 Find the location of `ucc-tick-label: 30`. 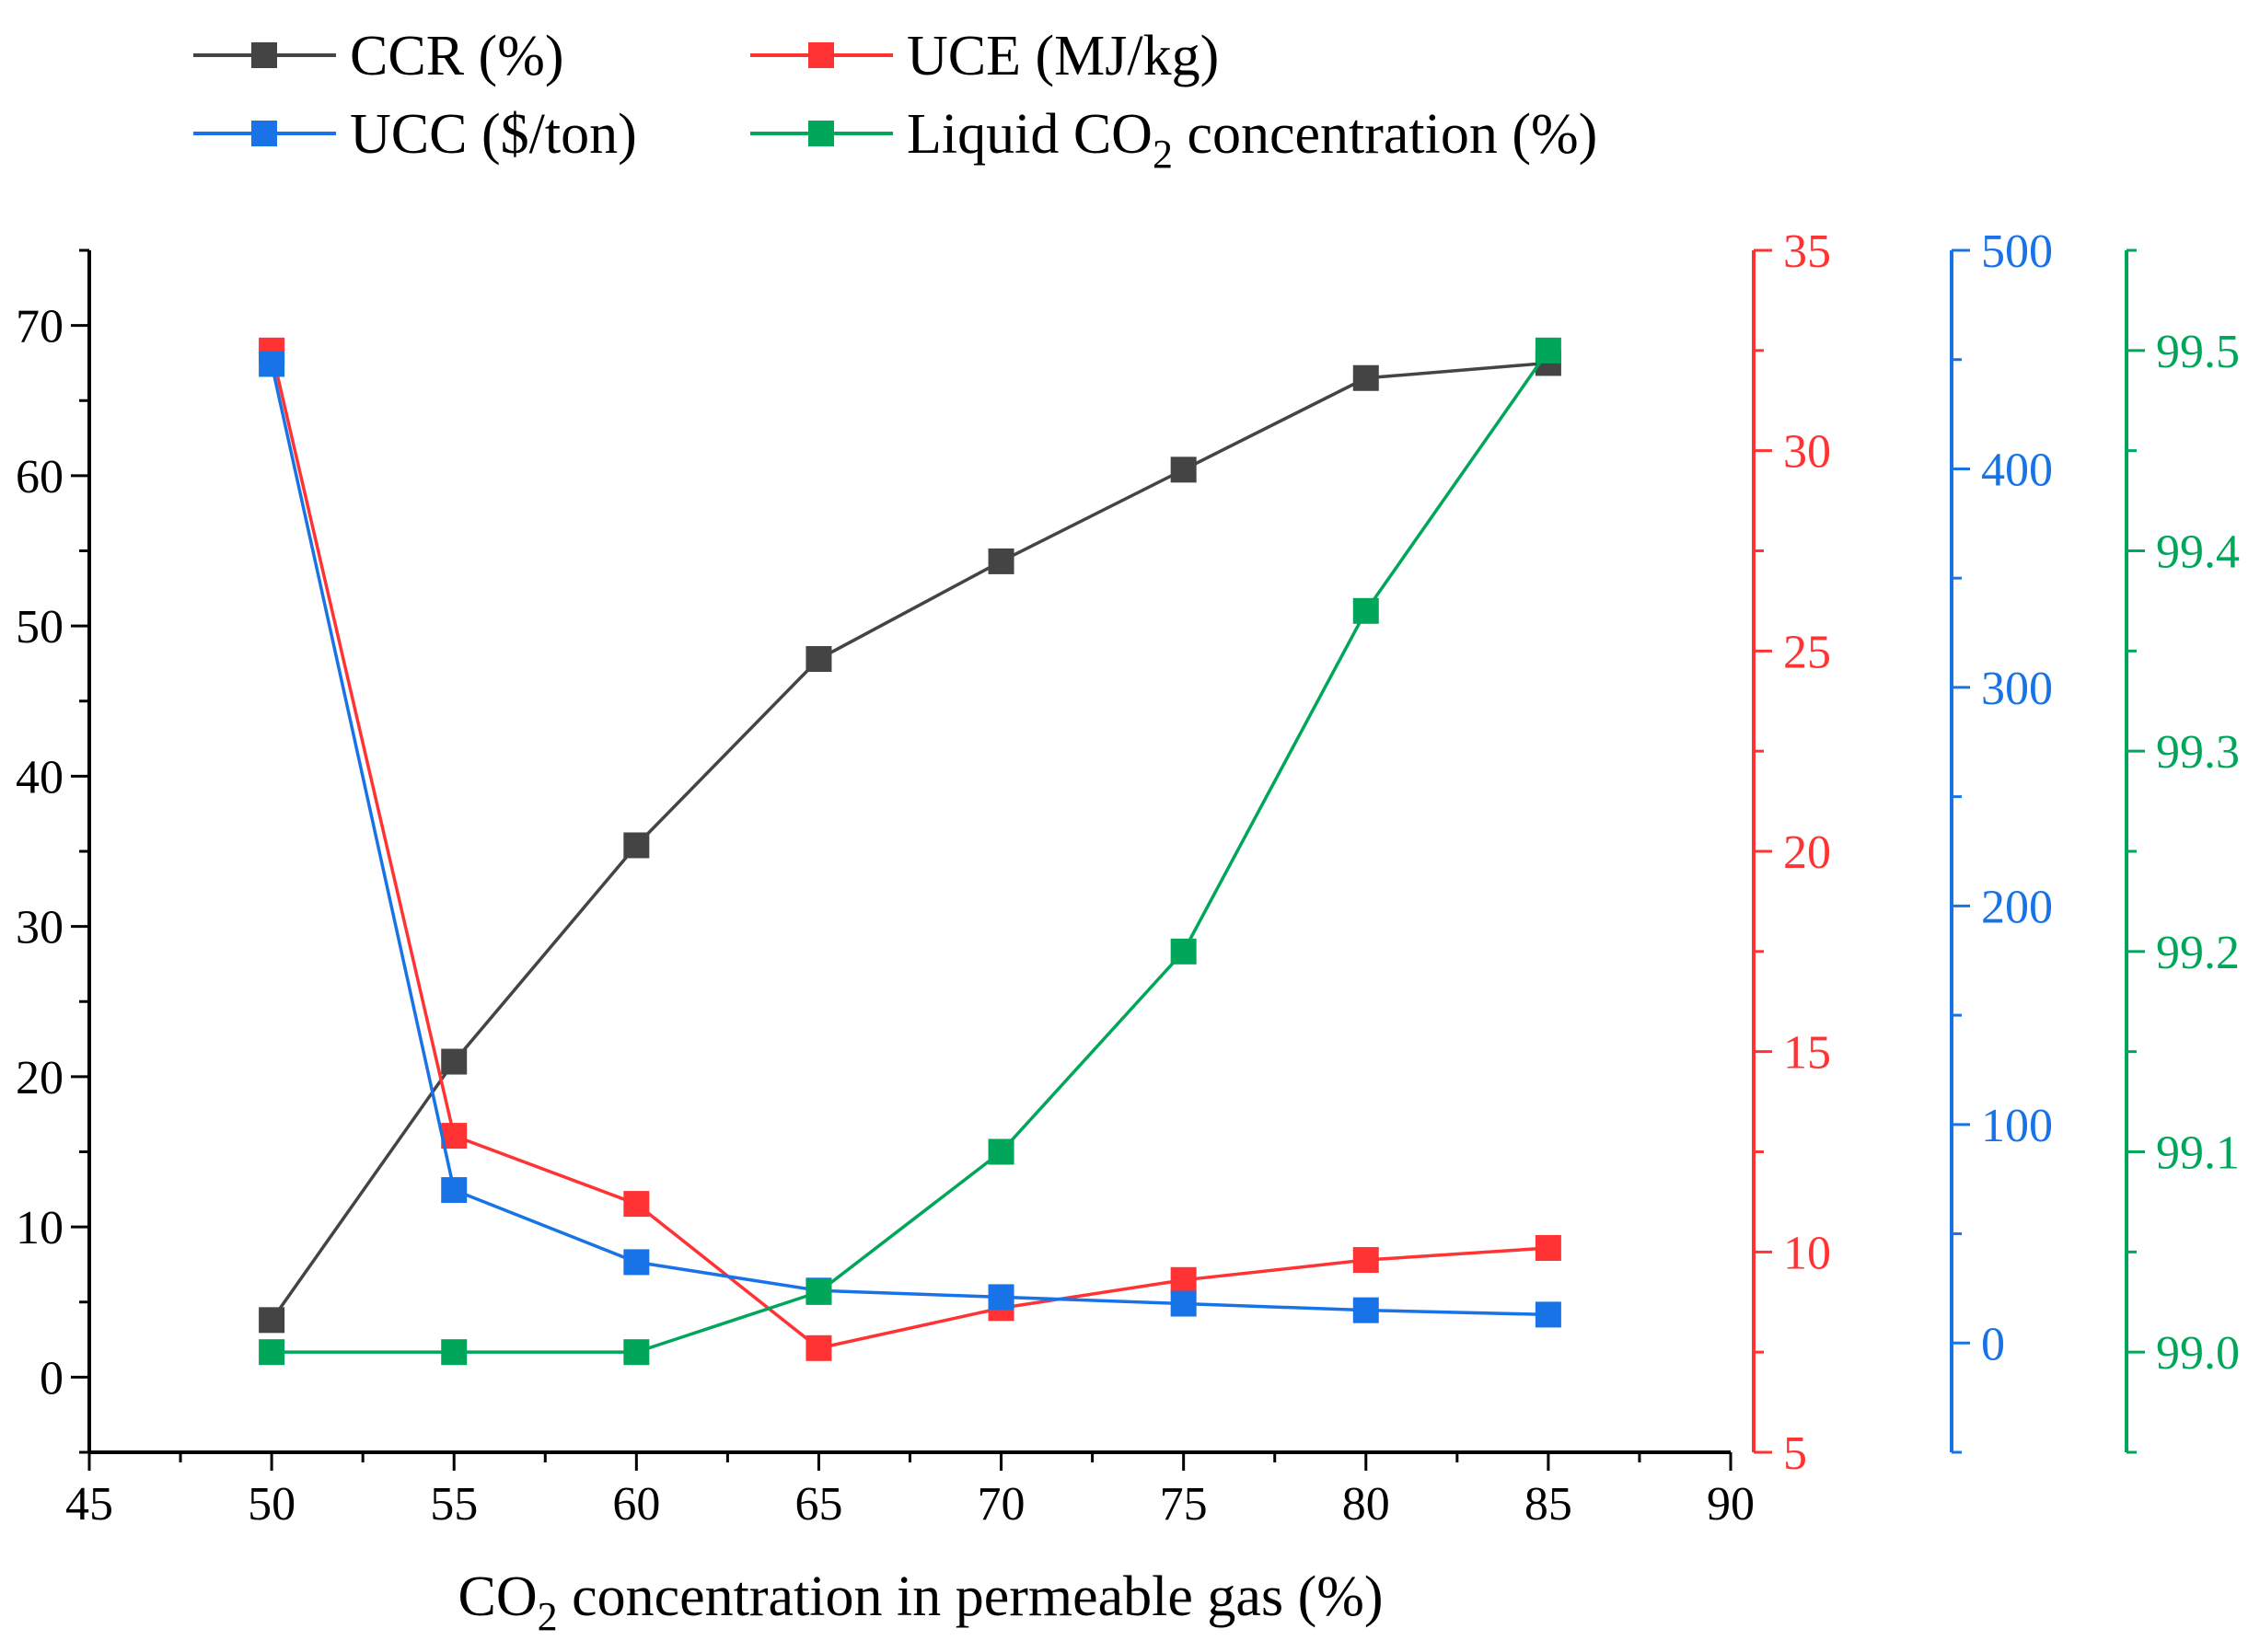

ucc-tick-label: 30 is located at coordinates (1807, 452).